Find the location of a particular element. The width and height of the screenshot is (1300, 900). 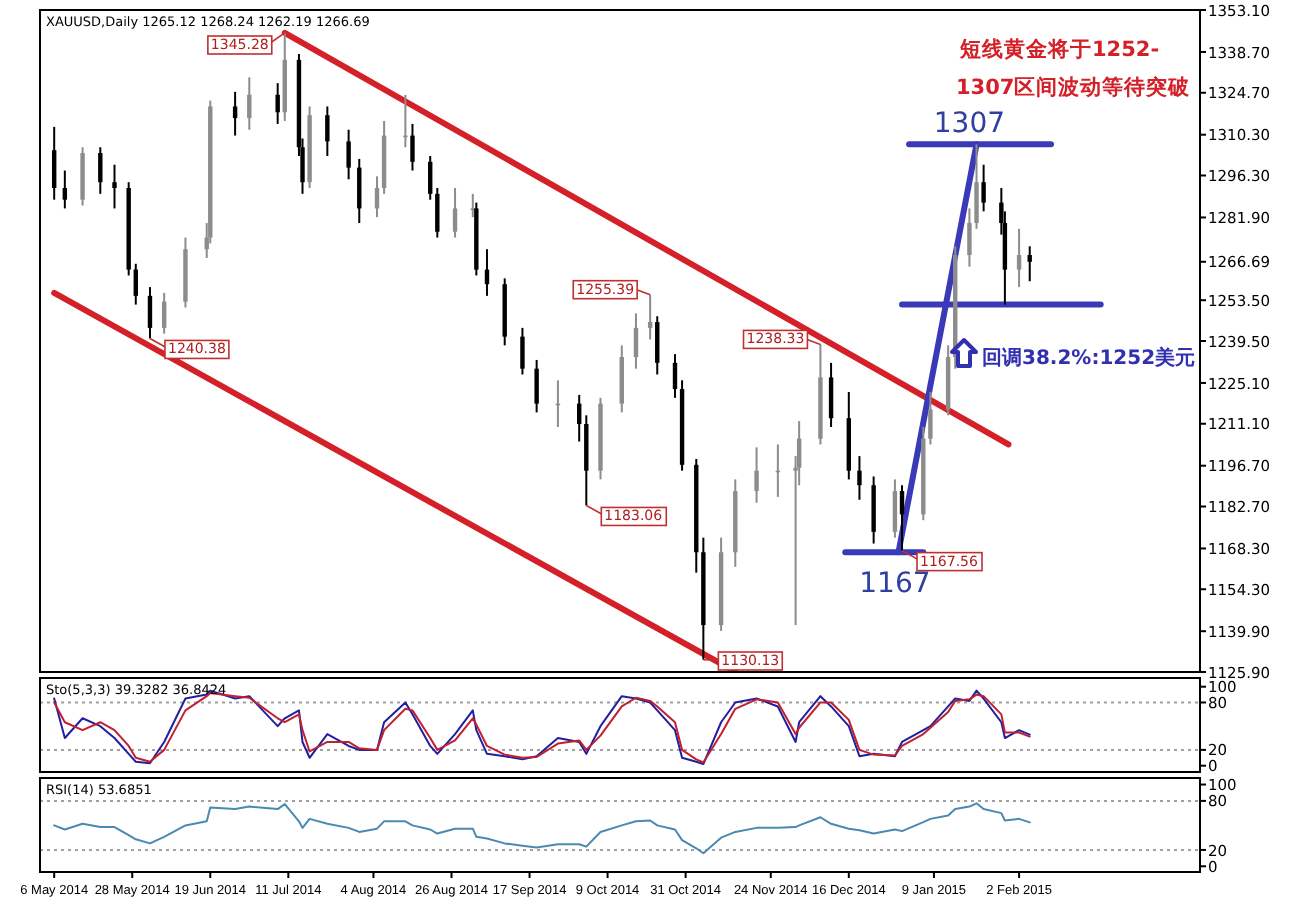

annotation: 1307 is located at coordinates (969, 124).